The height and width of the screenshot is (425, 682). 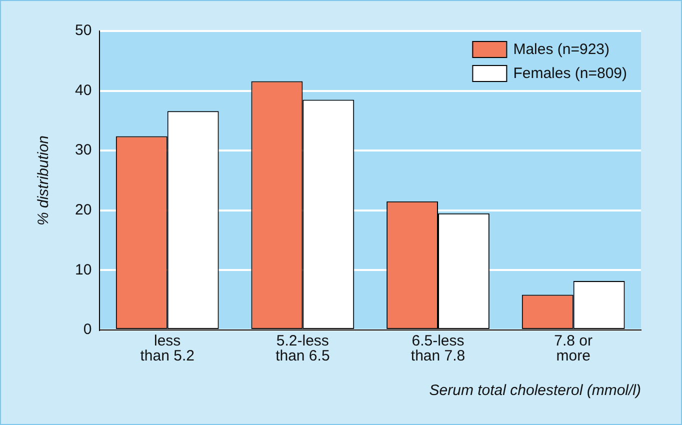 What do you see at coordinates (535, 391) in the screenshot?
I see `x-axis-title: Serum total cholesterol (mmol/l)` at bounding box center [535, 391].